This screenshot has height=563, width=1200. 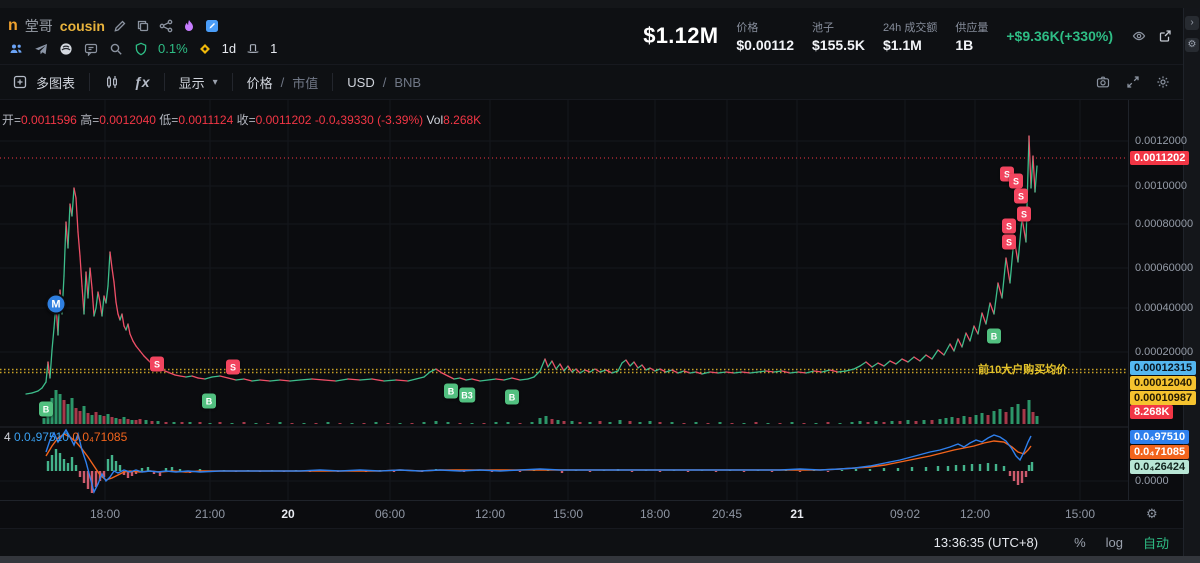 What do you see at coordinates (1152, 412) in the screenshot?
I see `price-axis-badge: 8.268K` at bounding box center [1152, 412].